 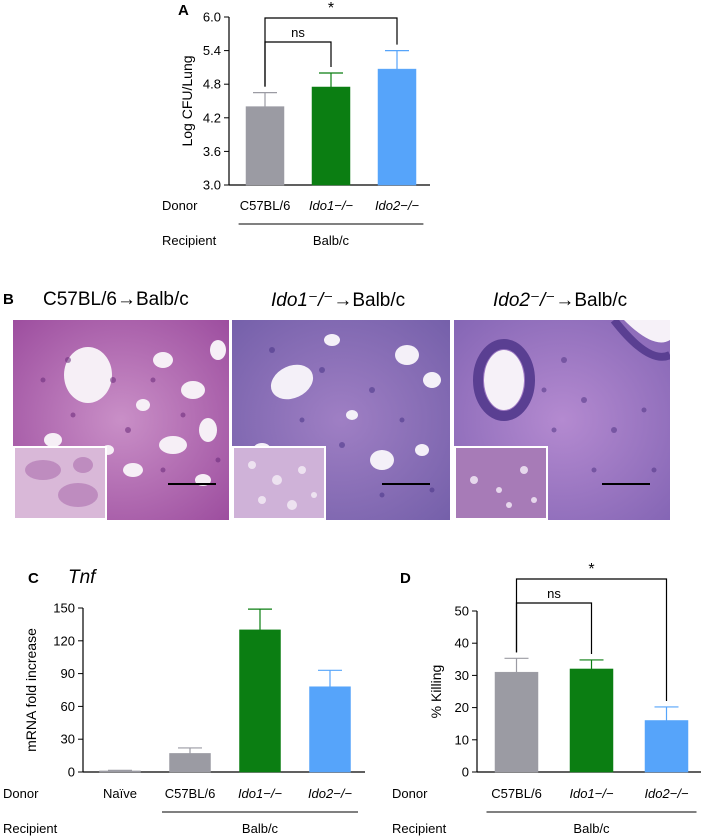 I want to click on y-axis-label: mRNA fold increase, so click(x=31, y=690).